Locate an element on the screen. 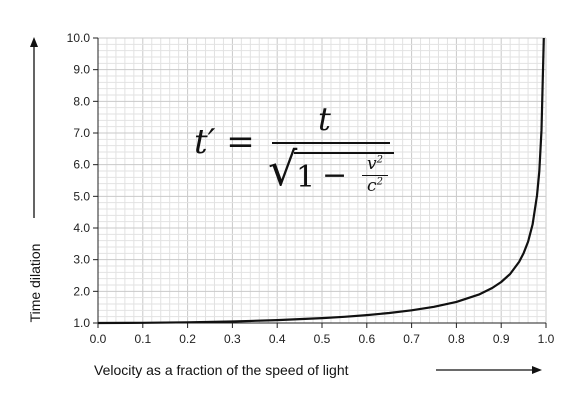 This screenshot has height=408, width=580. x-tick-label: 0.7 is located at coordinates (411, 339).